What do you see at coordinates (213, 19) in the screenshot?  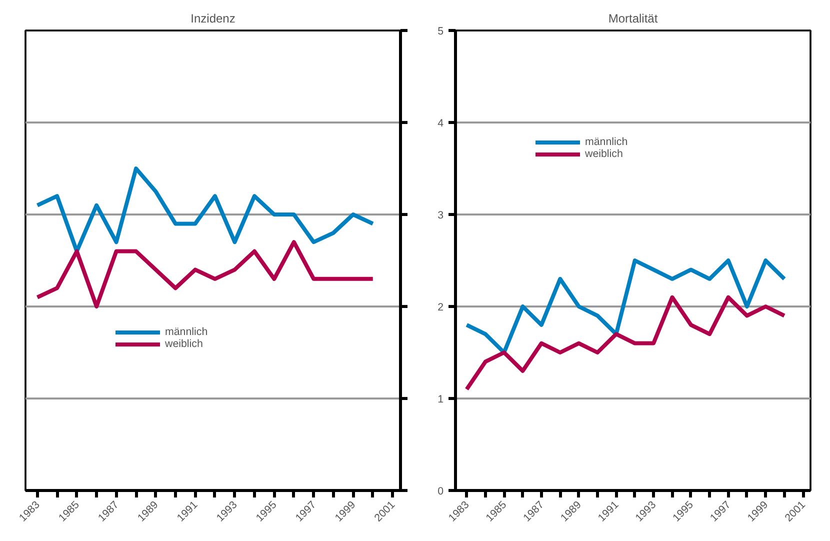 I see `chart-title: Inzidenz` at bounding box center [213, 19].